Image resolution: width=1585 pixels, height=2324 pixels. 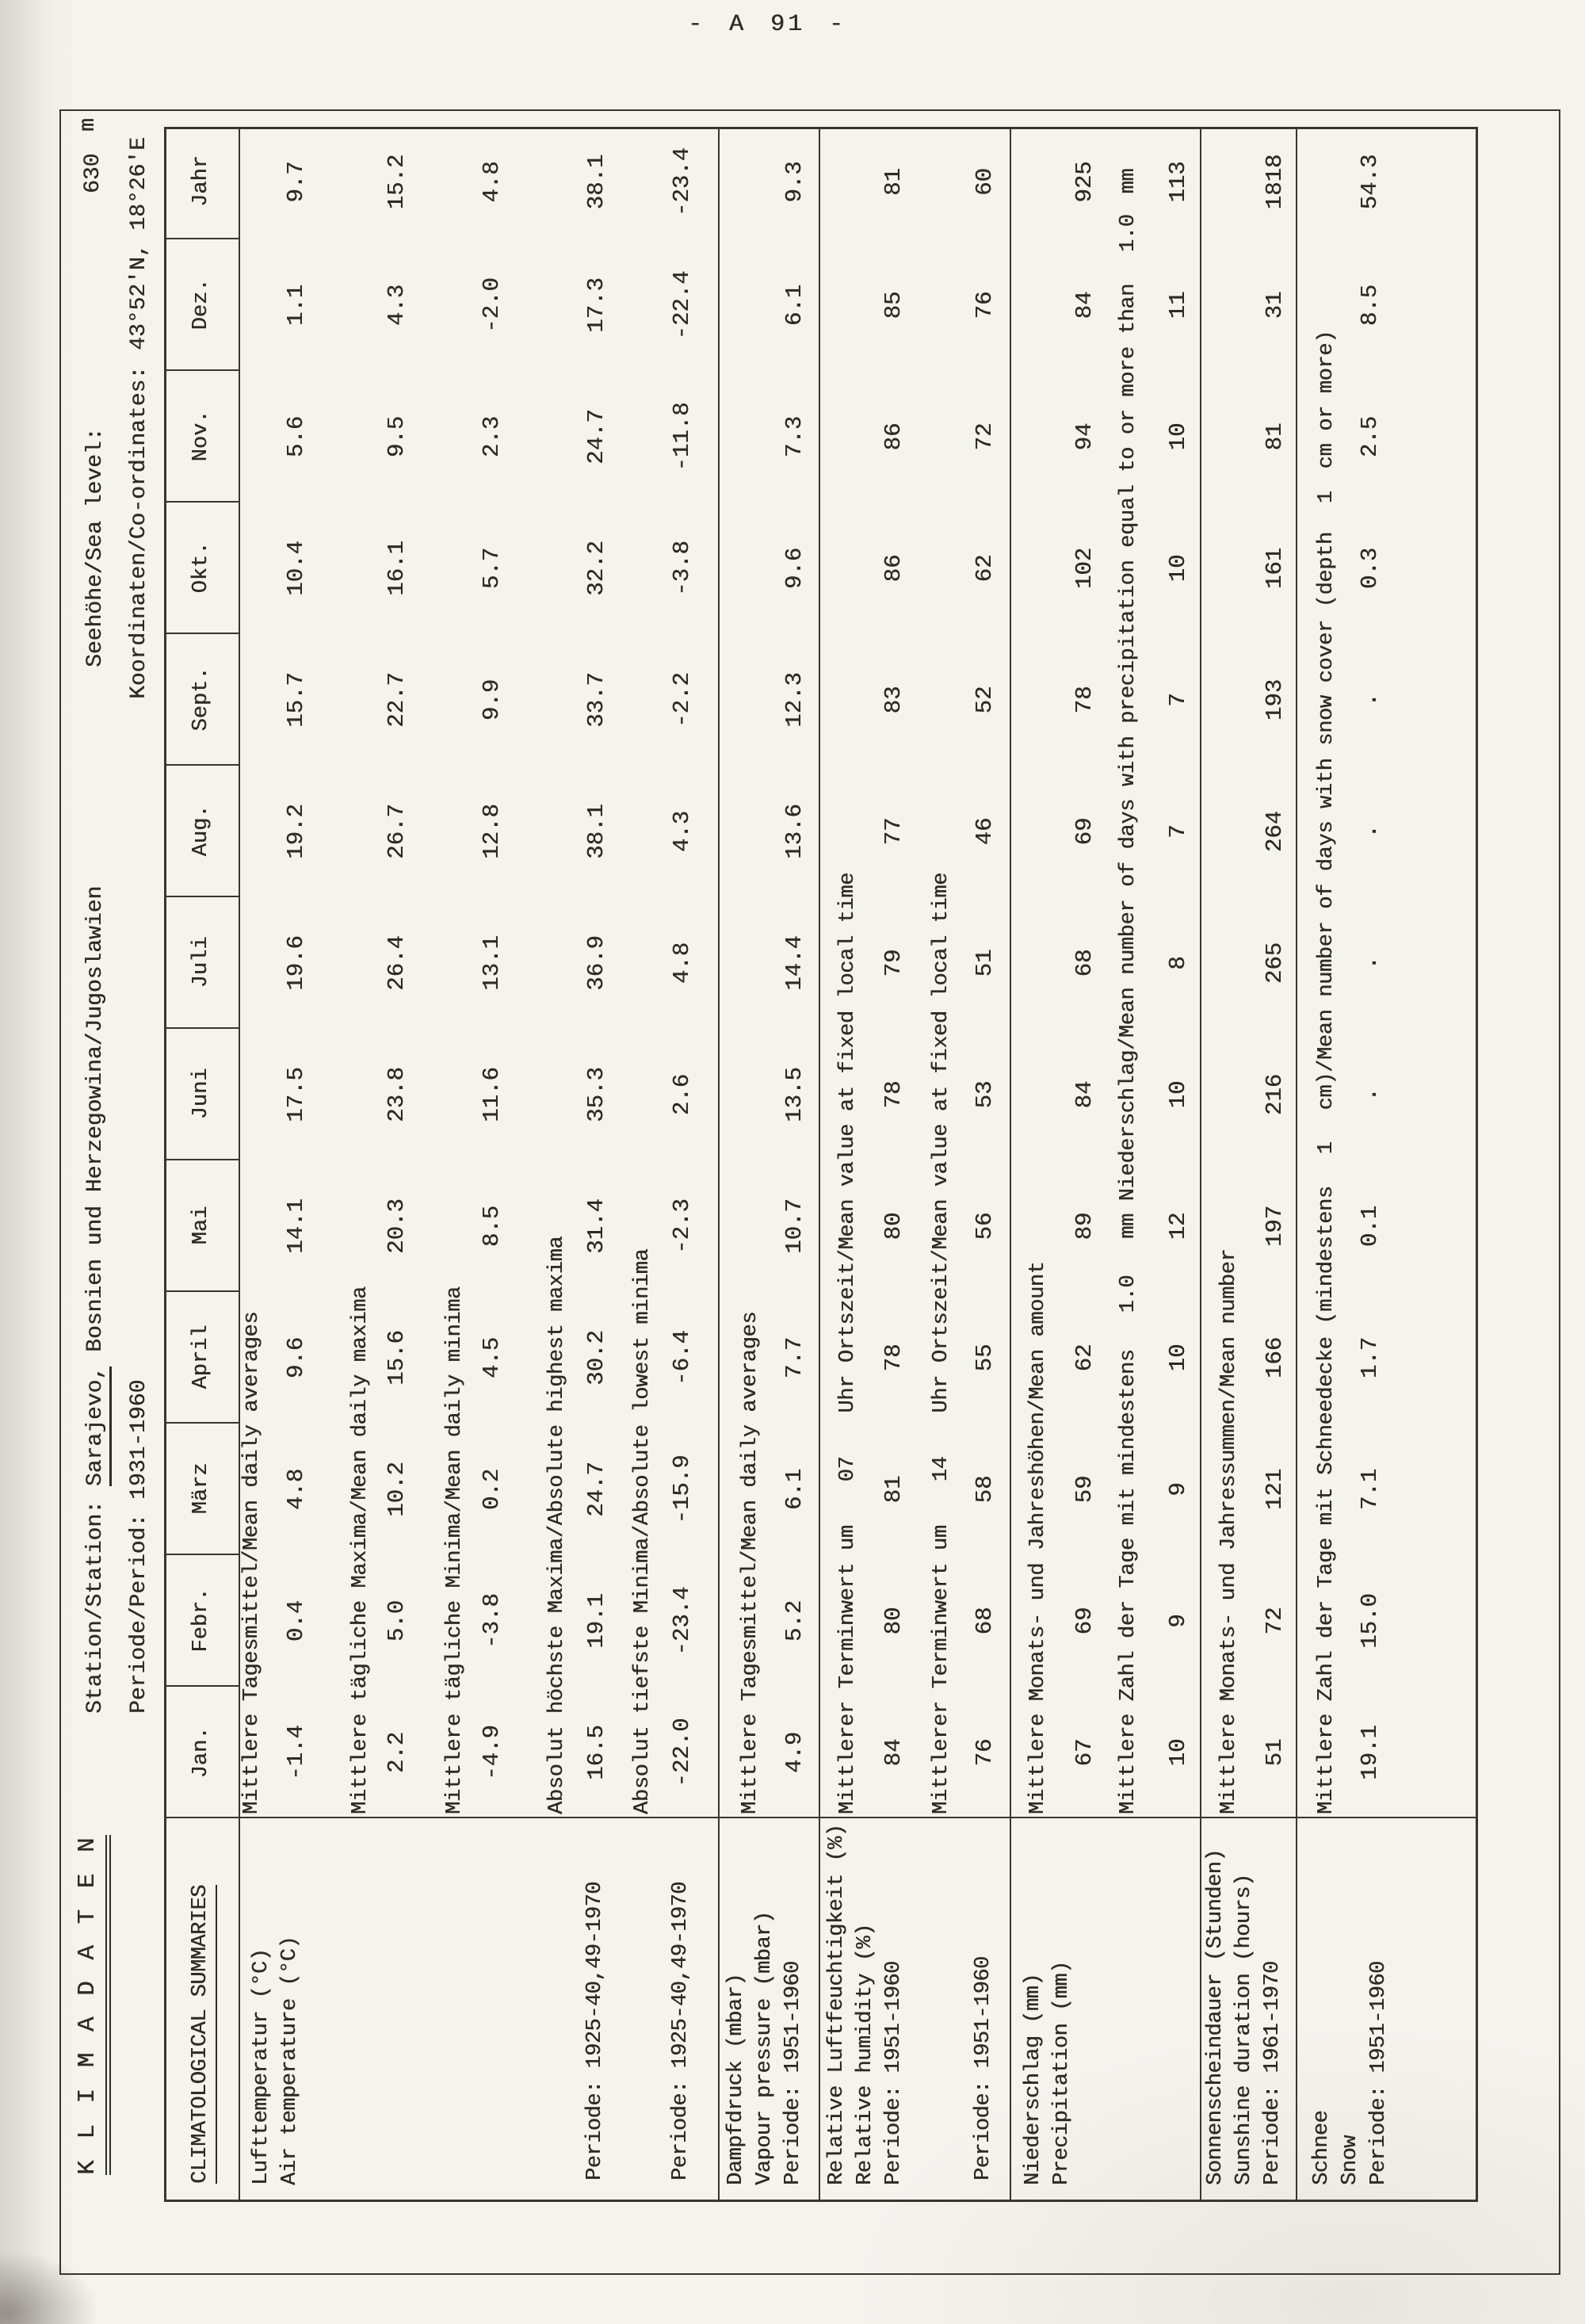 I want to click on row-label-text: 1.0, so click(x=1128, y=233).